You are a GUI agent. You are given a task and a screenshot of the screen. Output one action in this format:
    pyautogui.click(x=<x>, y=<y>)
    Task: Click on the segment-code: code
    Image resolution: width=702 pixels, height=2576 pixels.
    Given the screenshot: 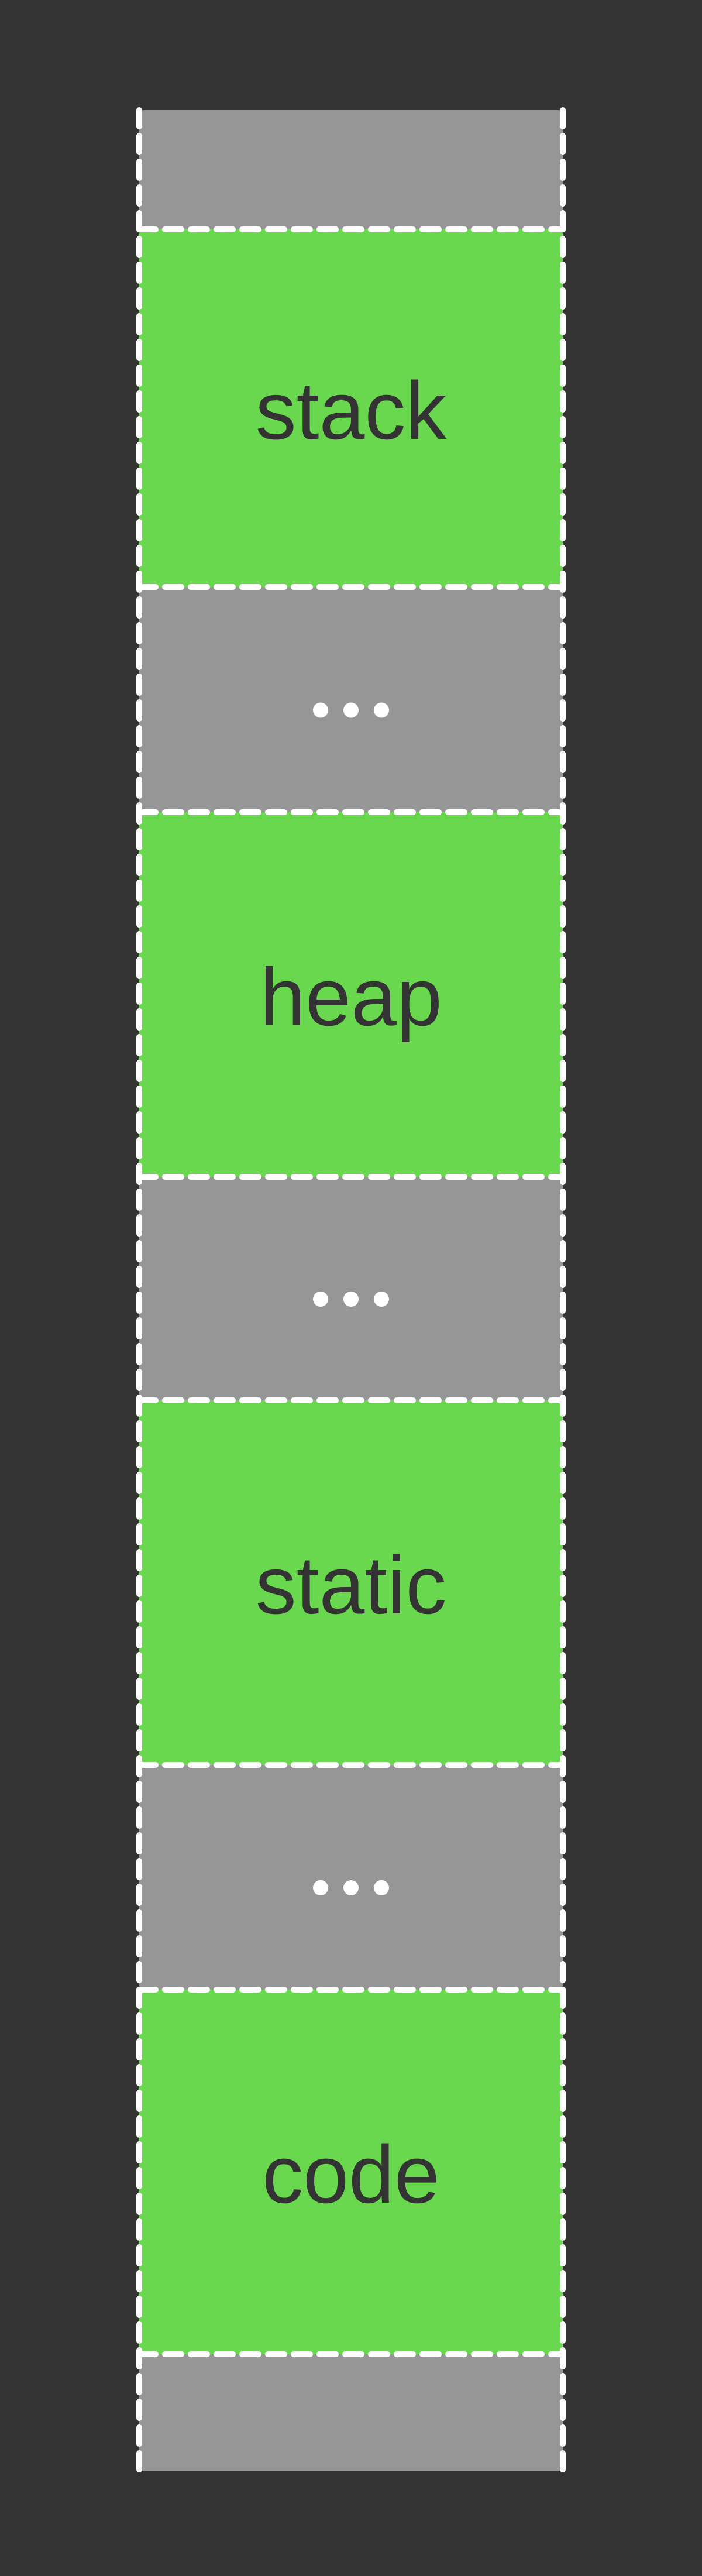 What is the action you would take?
    pyautogui.click(x=351, y=2172)
    